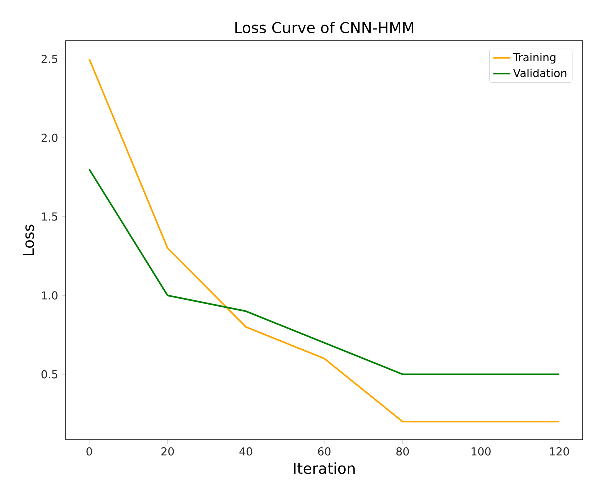 The height and width of the screenshot is (492, 600). Describe the element at coordinates (540, 73) in the screenshot. I see `legend-label: Validation` at that location.